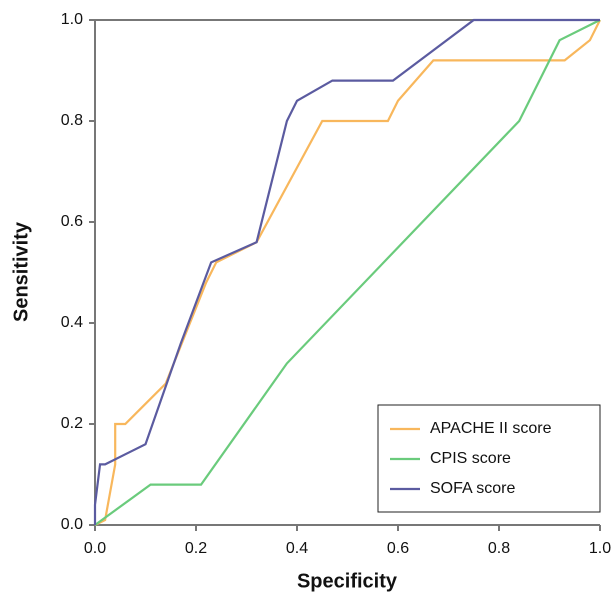 This screenshot has width=616, height=597. What do you see at coordinates (196, 548) in the screenshot?
I see `x-tick-label: 0.2` at bounding box center [196, 548].